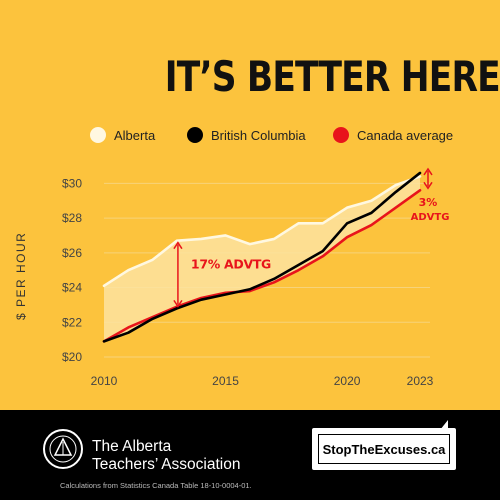  Describe the element at coordinates (98, 135) in the screenshot. I see `legend-swatch-alberta` at that location.